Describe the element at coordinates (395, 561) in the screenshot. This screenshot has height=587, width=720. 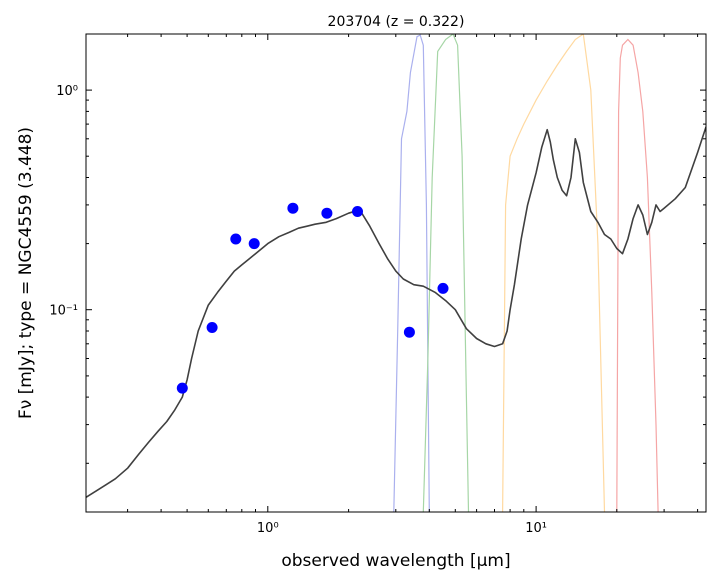
I see `x-axis-label: observed wavelength [μm]` at that location.